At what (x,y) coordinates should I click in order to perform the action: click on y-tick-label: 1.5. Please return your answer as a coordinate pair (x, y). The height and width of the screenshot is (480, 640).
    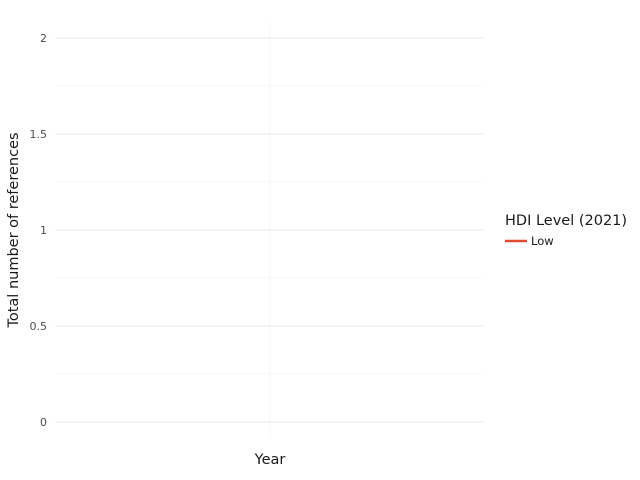
    Looking at the image, I should click on (39, 134).